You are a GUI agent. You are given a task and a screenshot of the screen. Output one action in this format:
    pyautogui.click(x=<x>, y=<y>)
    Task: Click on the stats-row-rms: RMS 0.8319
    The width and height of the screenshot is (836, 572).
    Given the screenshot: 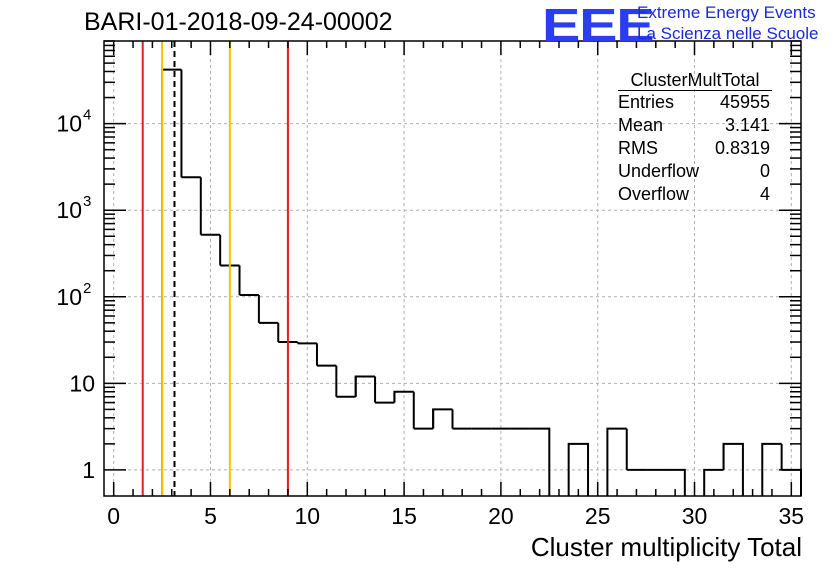 What is the action you would take?
    pyautogui.click(x=694, y=148)
    